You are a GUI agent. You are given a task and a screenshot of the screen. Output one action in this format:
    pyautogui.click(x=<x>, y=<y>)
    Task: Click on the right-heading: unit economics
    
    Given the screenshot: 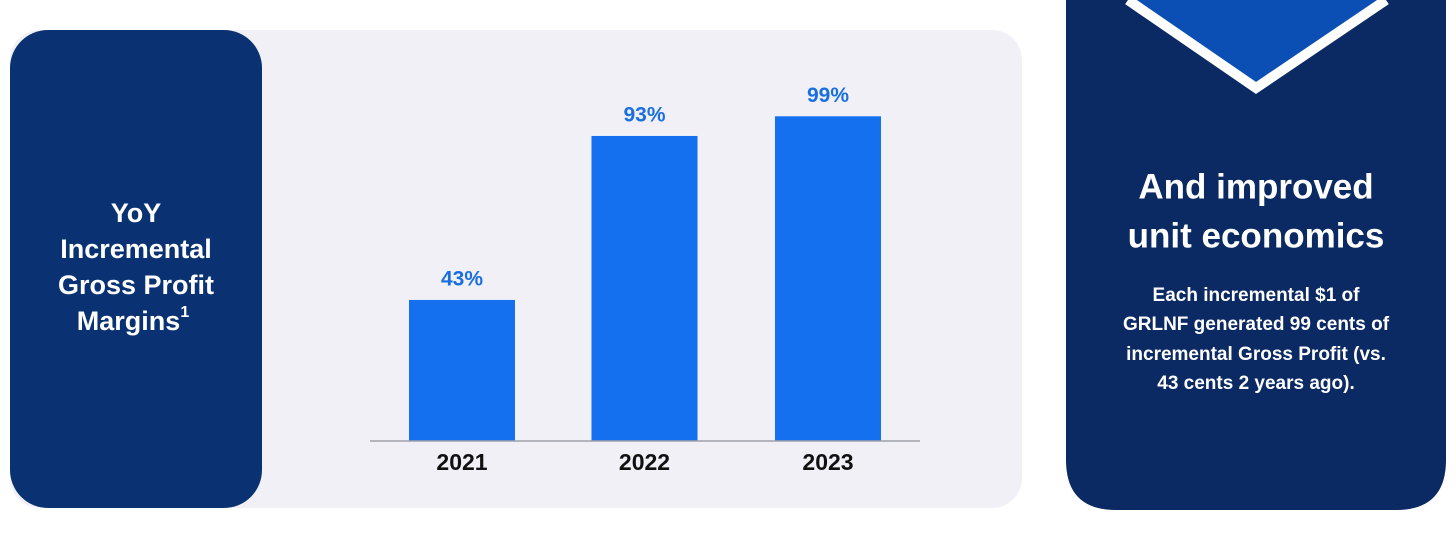 What is the action you would take?
    pyautogui.click(x=1256, y=235)
    